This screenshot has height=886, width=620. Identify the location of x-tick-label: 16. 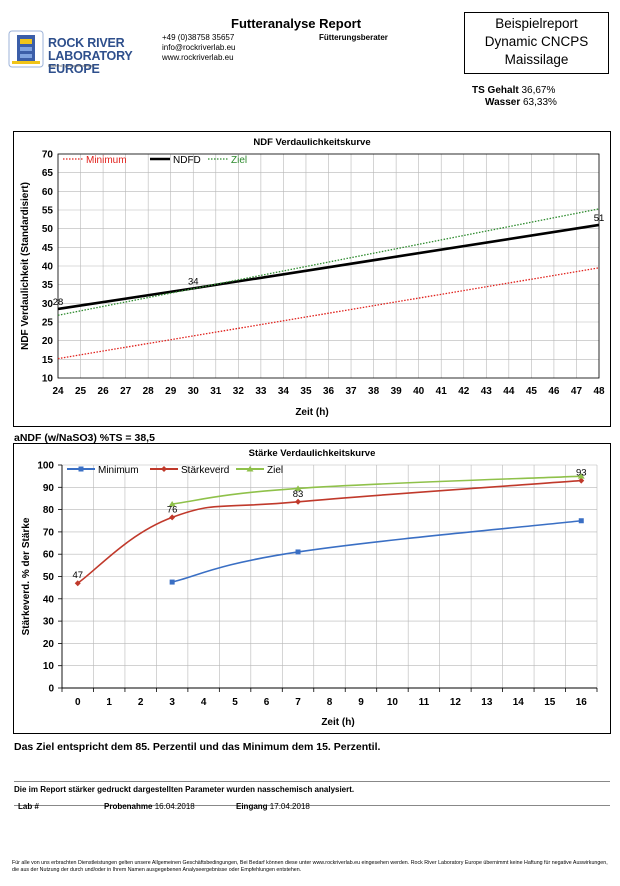
(582, 702).